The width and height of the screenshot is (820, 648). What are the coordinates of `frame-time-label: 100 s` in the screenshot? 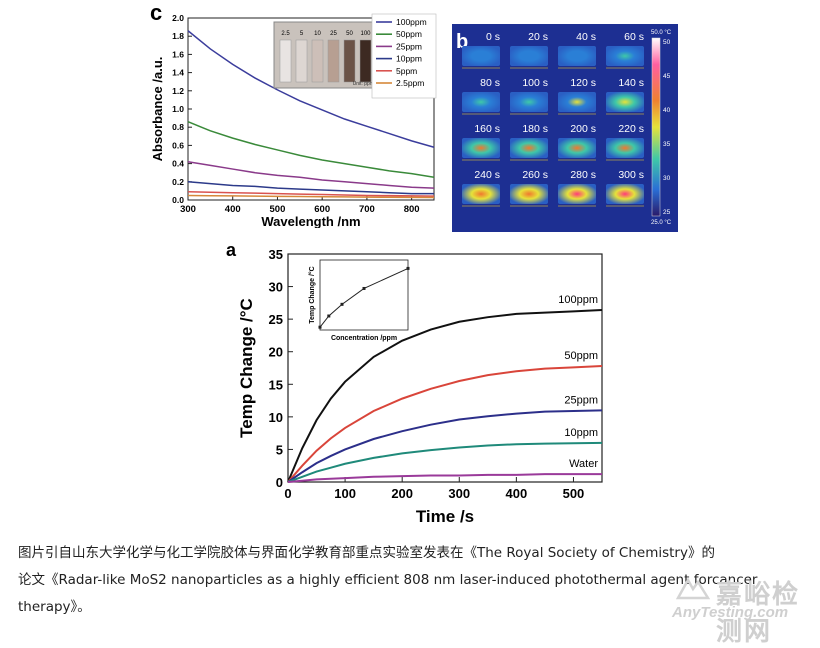 It's located at (535, 83).